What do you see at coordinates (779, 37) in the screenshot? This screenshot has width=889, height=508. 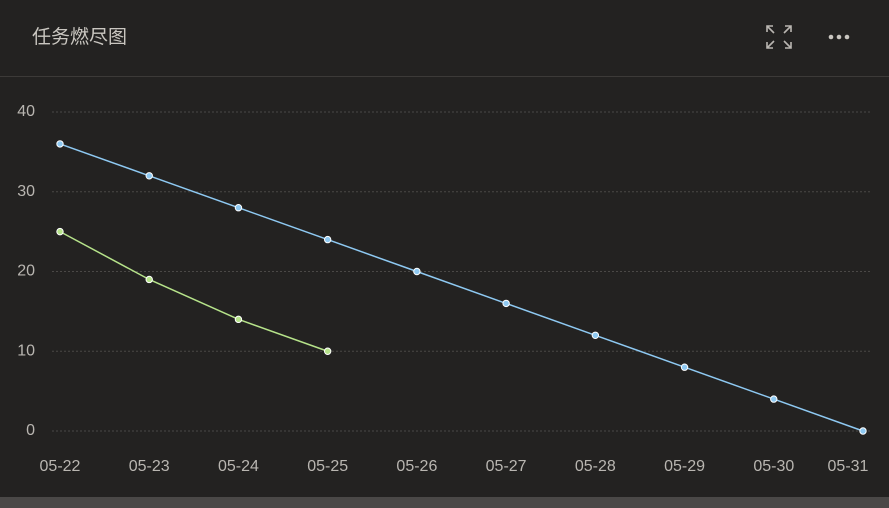 I see `expand-icon` at bounding box center [779, 37].